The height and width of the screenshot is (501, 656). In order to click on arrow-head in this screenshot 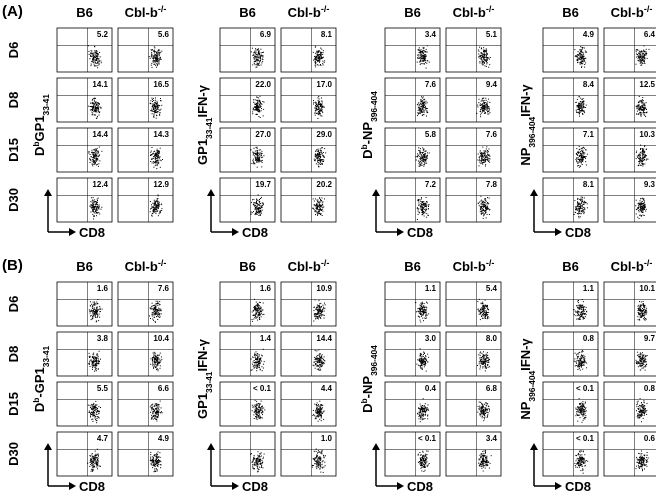, I will do `click(376, 192)`.